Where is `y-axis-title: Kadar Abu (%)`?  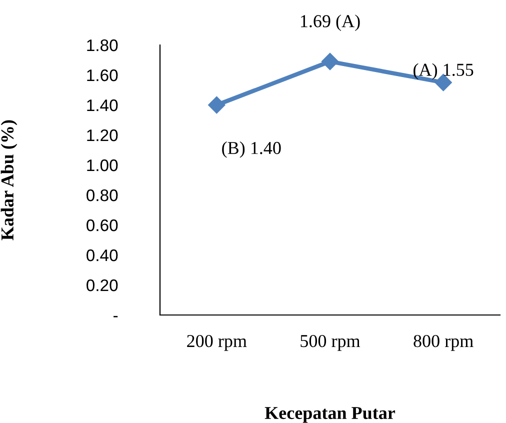
y-axis-title: Kadar Abu (%) is located at coordinates (9, 180).